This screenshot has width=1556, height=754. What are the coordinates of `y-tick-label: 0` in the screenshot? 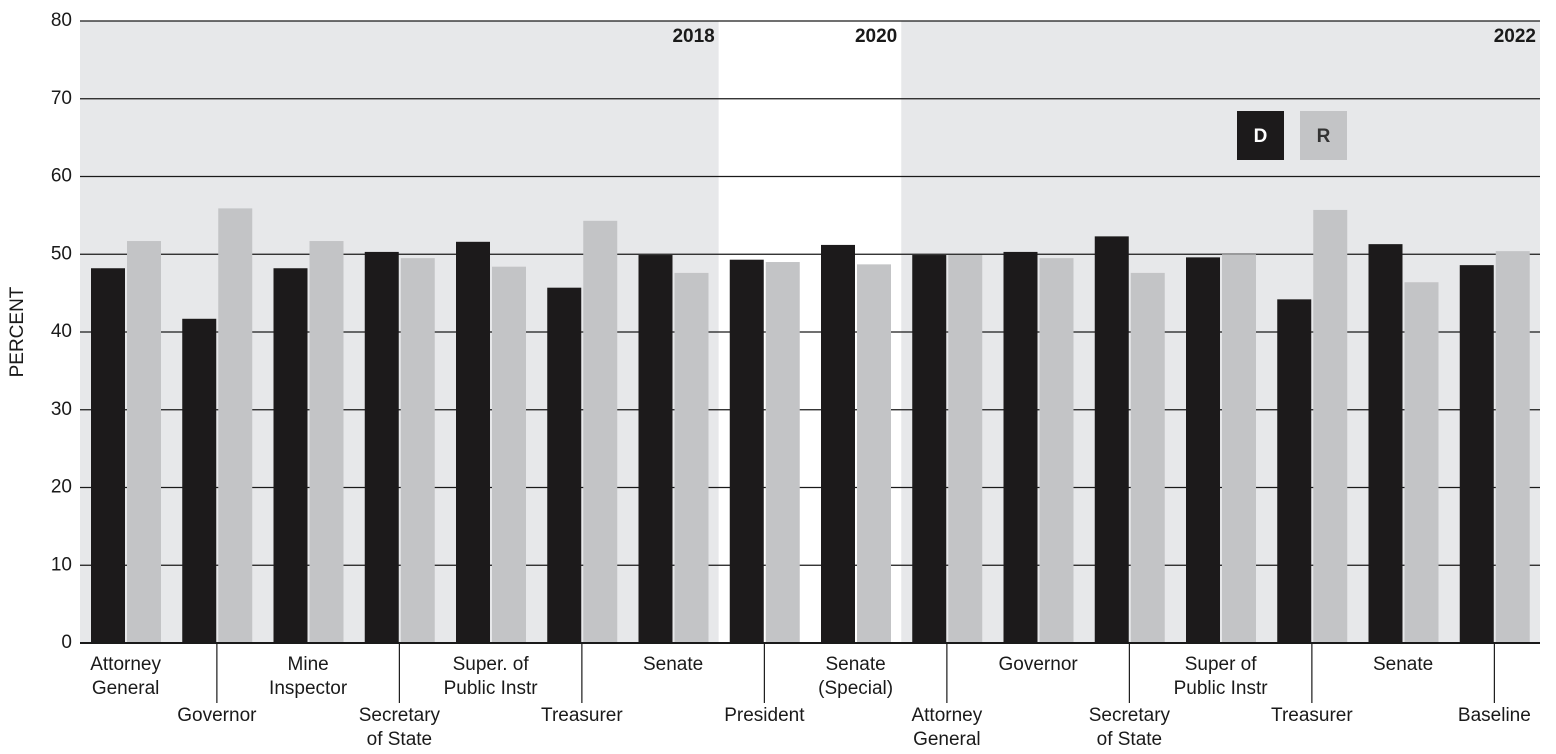 It's located at (66, 642).